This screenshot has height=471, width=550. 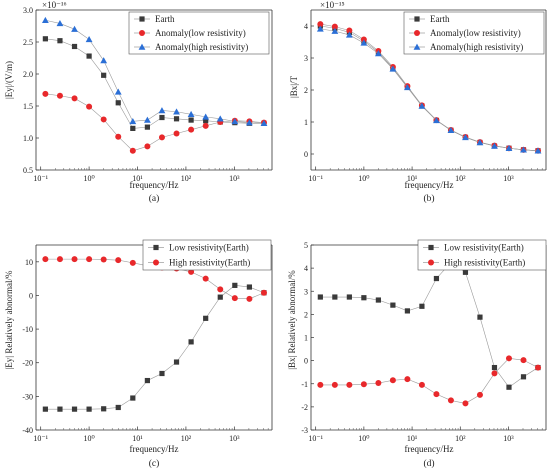 What do you see at coordinates (165, 19) in the screenshot?
I see `panel-a-legend-label-0: Earth` at bounding box center [165, 19].